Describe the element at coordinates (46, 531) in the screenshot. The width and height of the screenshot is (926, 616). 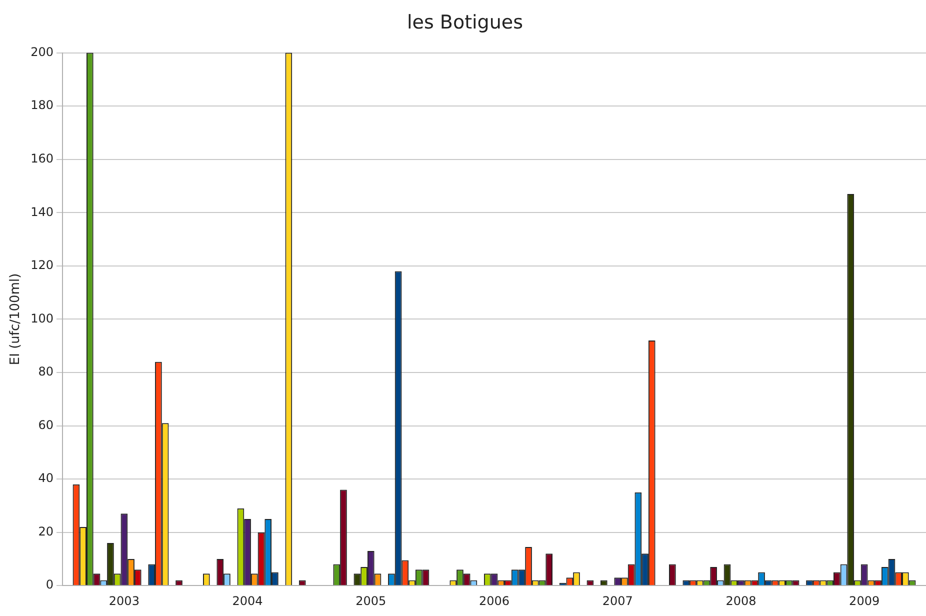
I see `y-tick-label: 20` at that location.